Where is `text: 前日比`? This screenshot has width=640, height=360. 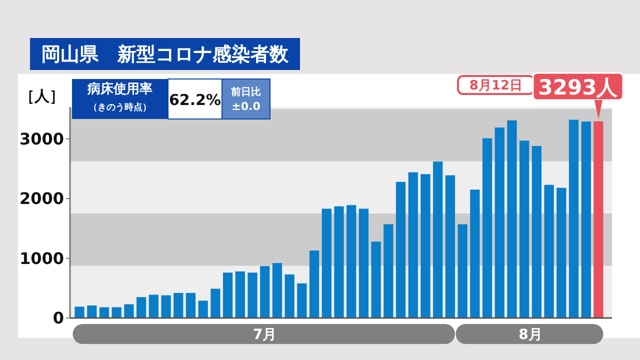
text: 前日比 is located at coordinates (245, 92).